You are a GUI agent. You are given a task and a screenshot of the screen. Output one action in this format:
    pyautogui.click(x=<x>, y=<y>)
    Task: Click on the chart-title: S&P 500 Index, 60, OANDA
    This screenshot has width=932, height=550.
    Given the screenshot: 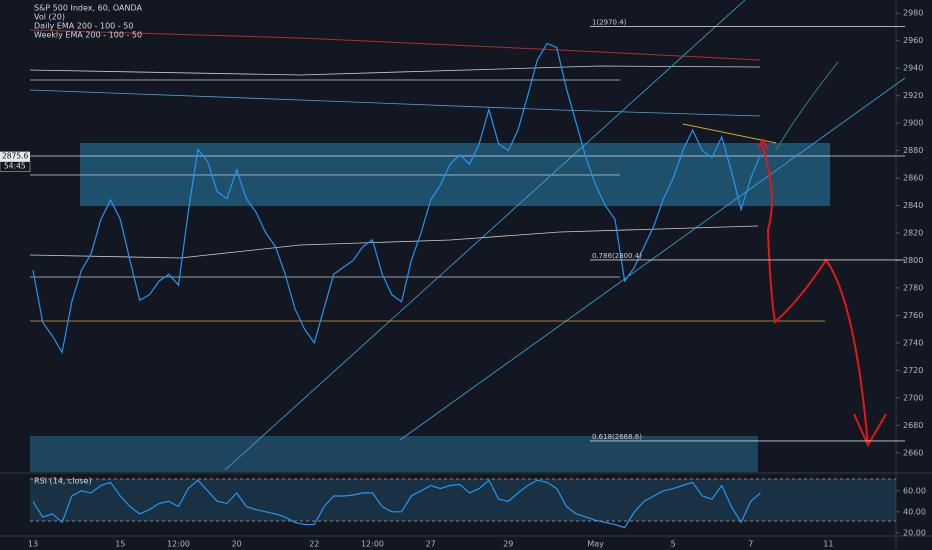 What is the action you would take?
    pyautogui.click(x=88, y=8)
    